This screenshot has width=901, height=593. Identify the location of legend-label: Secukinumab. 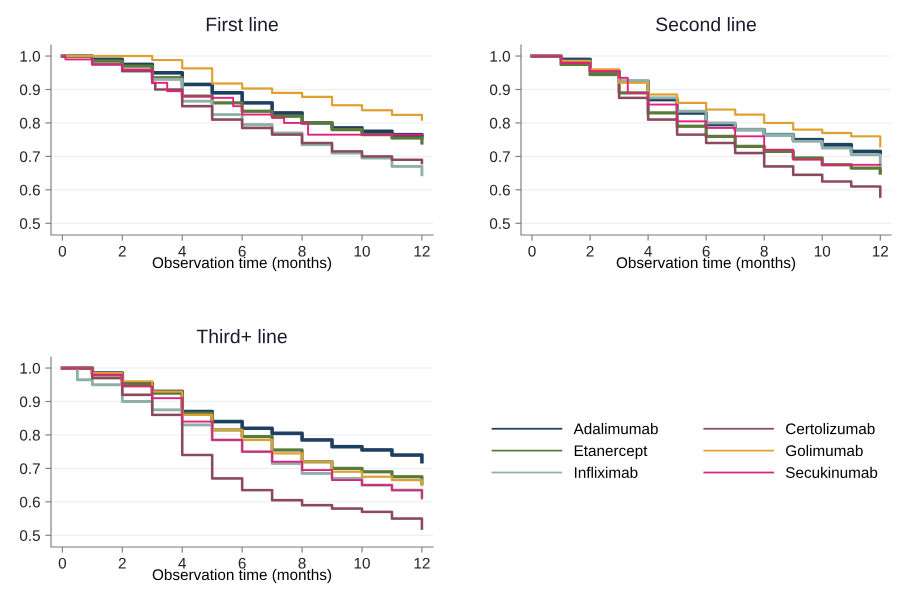
(832, 472).